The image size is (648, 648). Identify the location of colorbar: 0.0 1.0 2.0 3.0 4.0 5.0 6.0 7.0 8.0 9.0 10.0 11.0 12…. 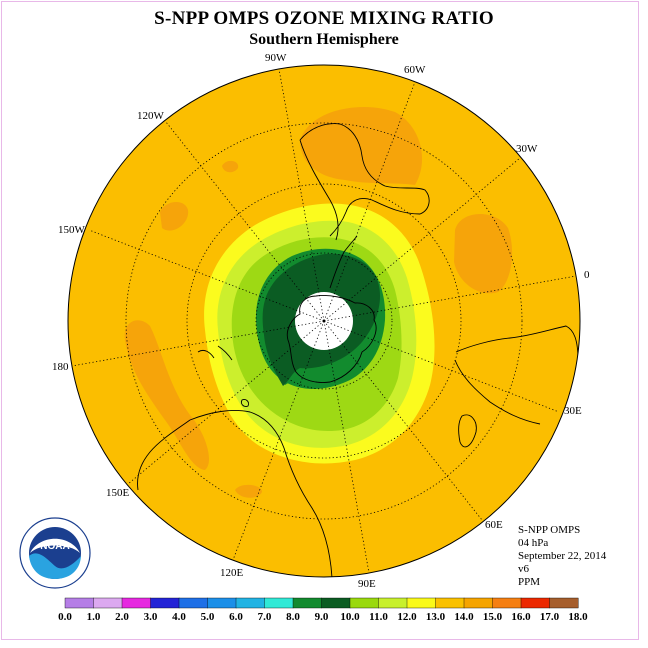
(323, 610).